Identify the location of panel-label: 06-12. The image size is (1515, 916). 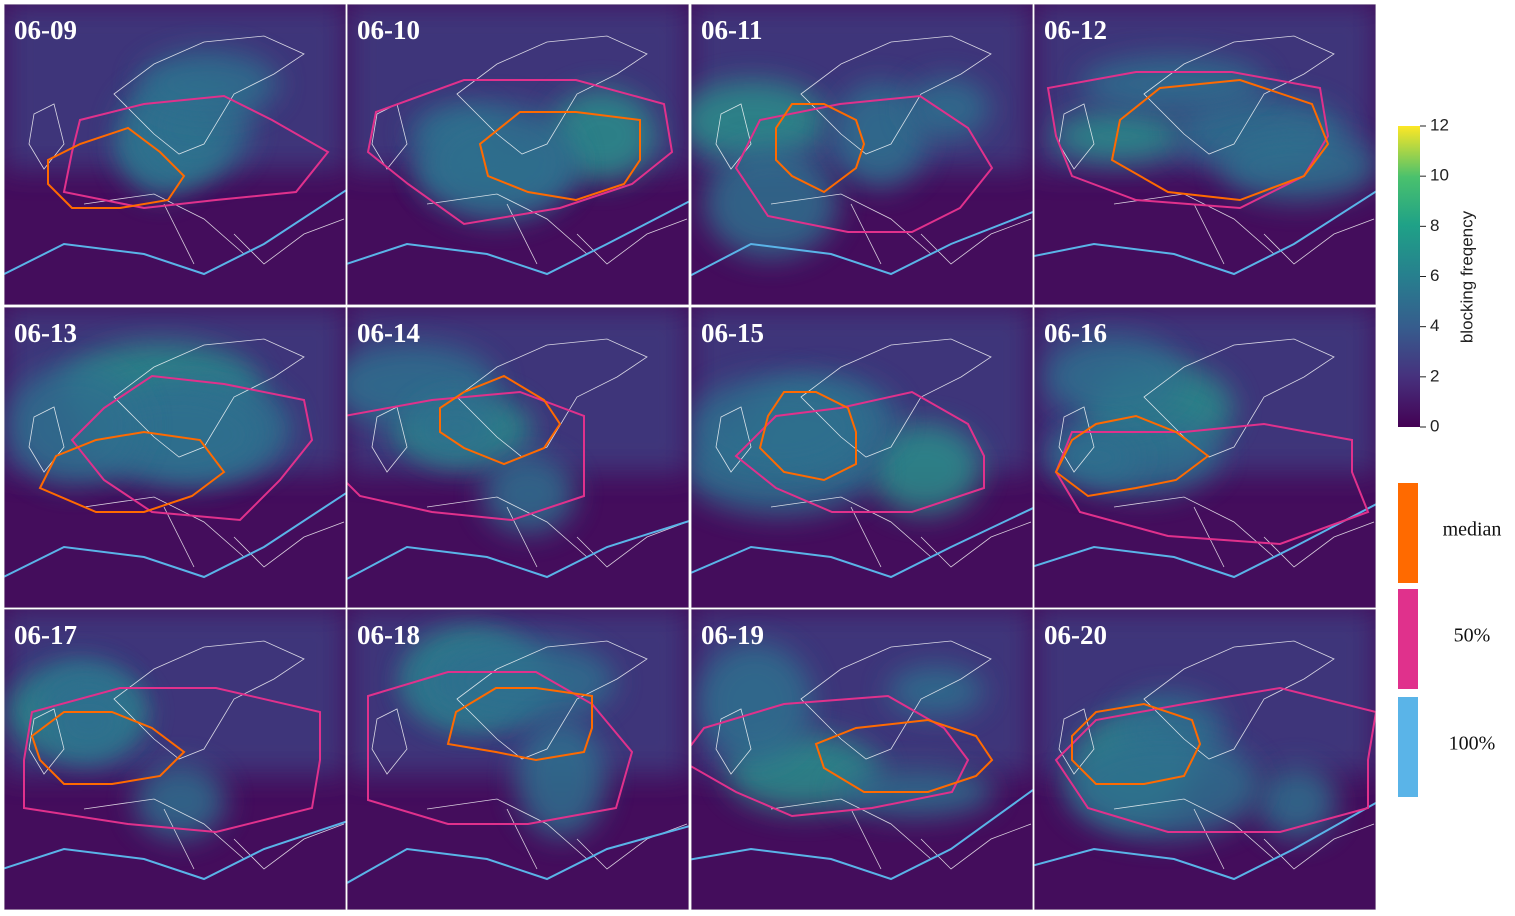
(1075, 30).